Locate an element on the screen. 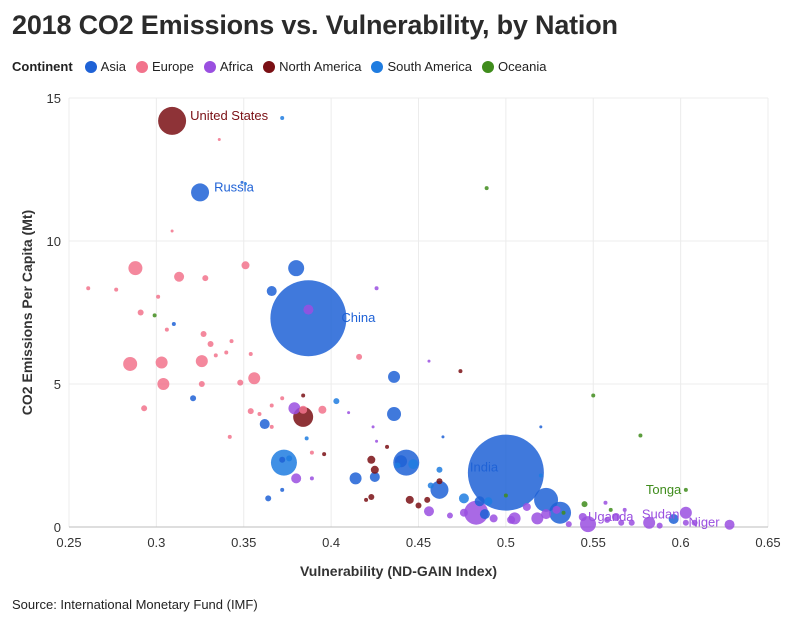  annotation-russia: Russia is located at coordinates (234, 186).